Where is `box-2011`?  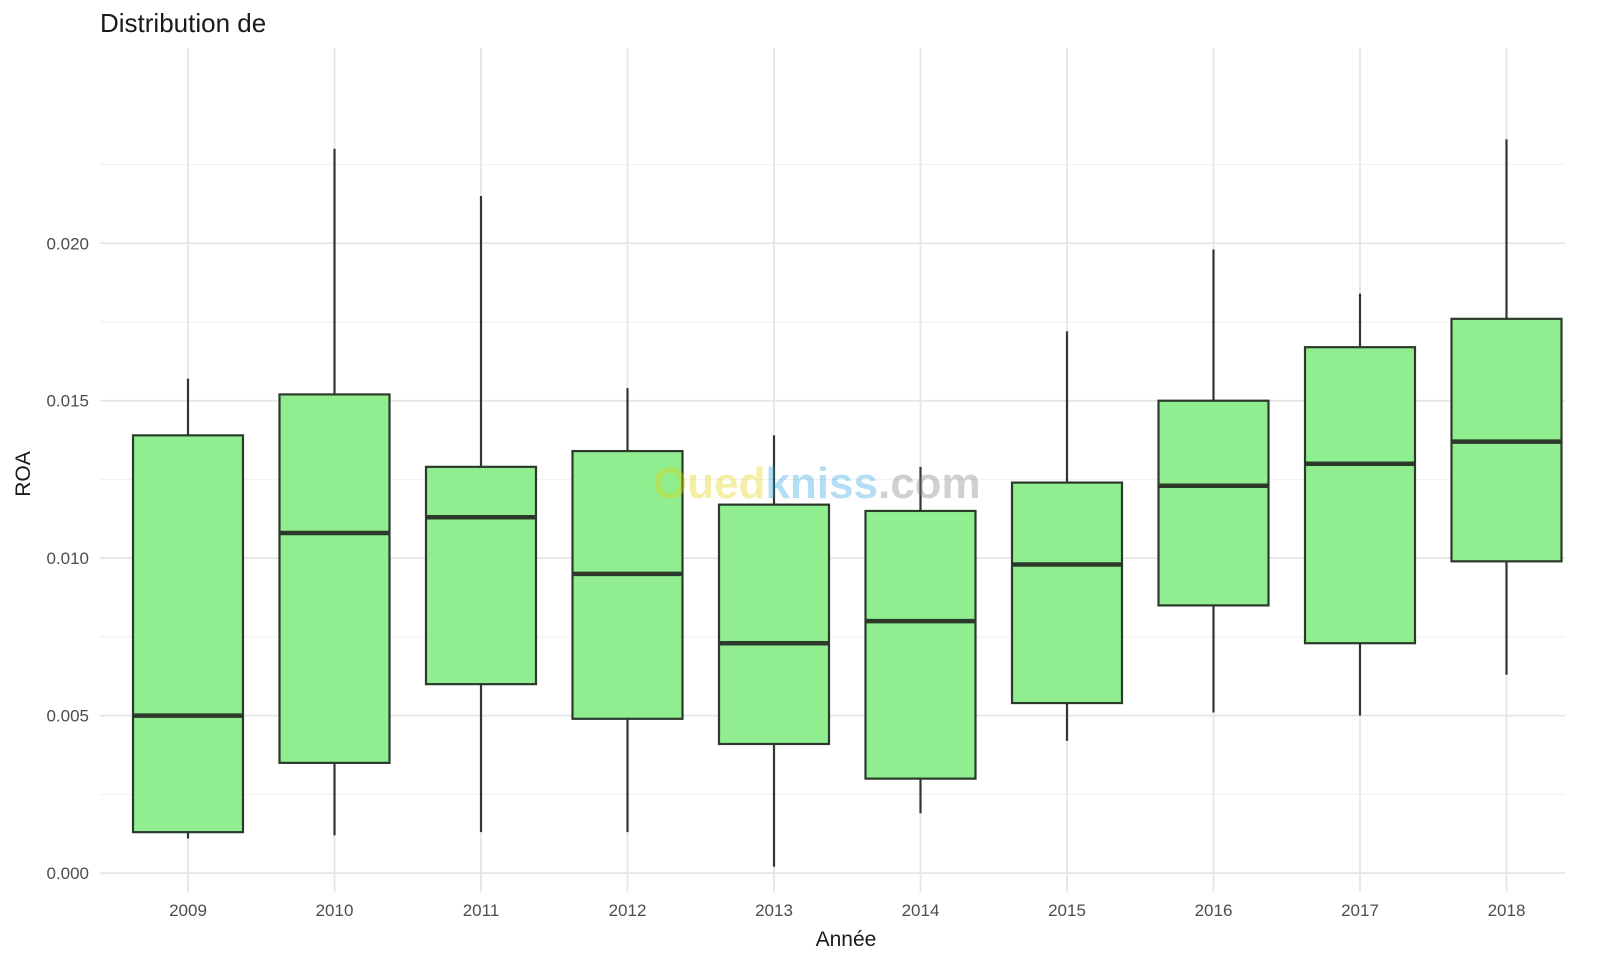 box-2011 is located at coordinates (481, 514).